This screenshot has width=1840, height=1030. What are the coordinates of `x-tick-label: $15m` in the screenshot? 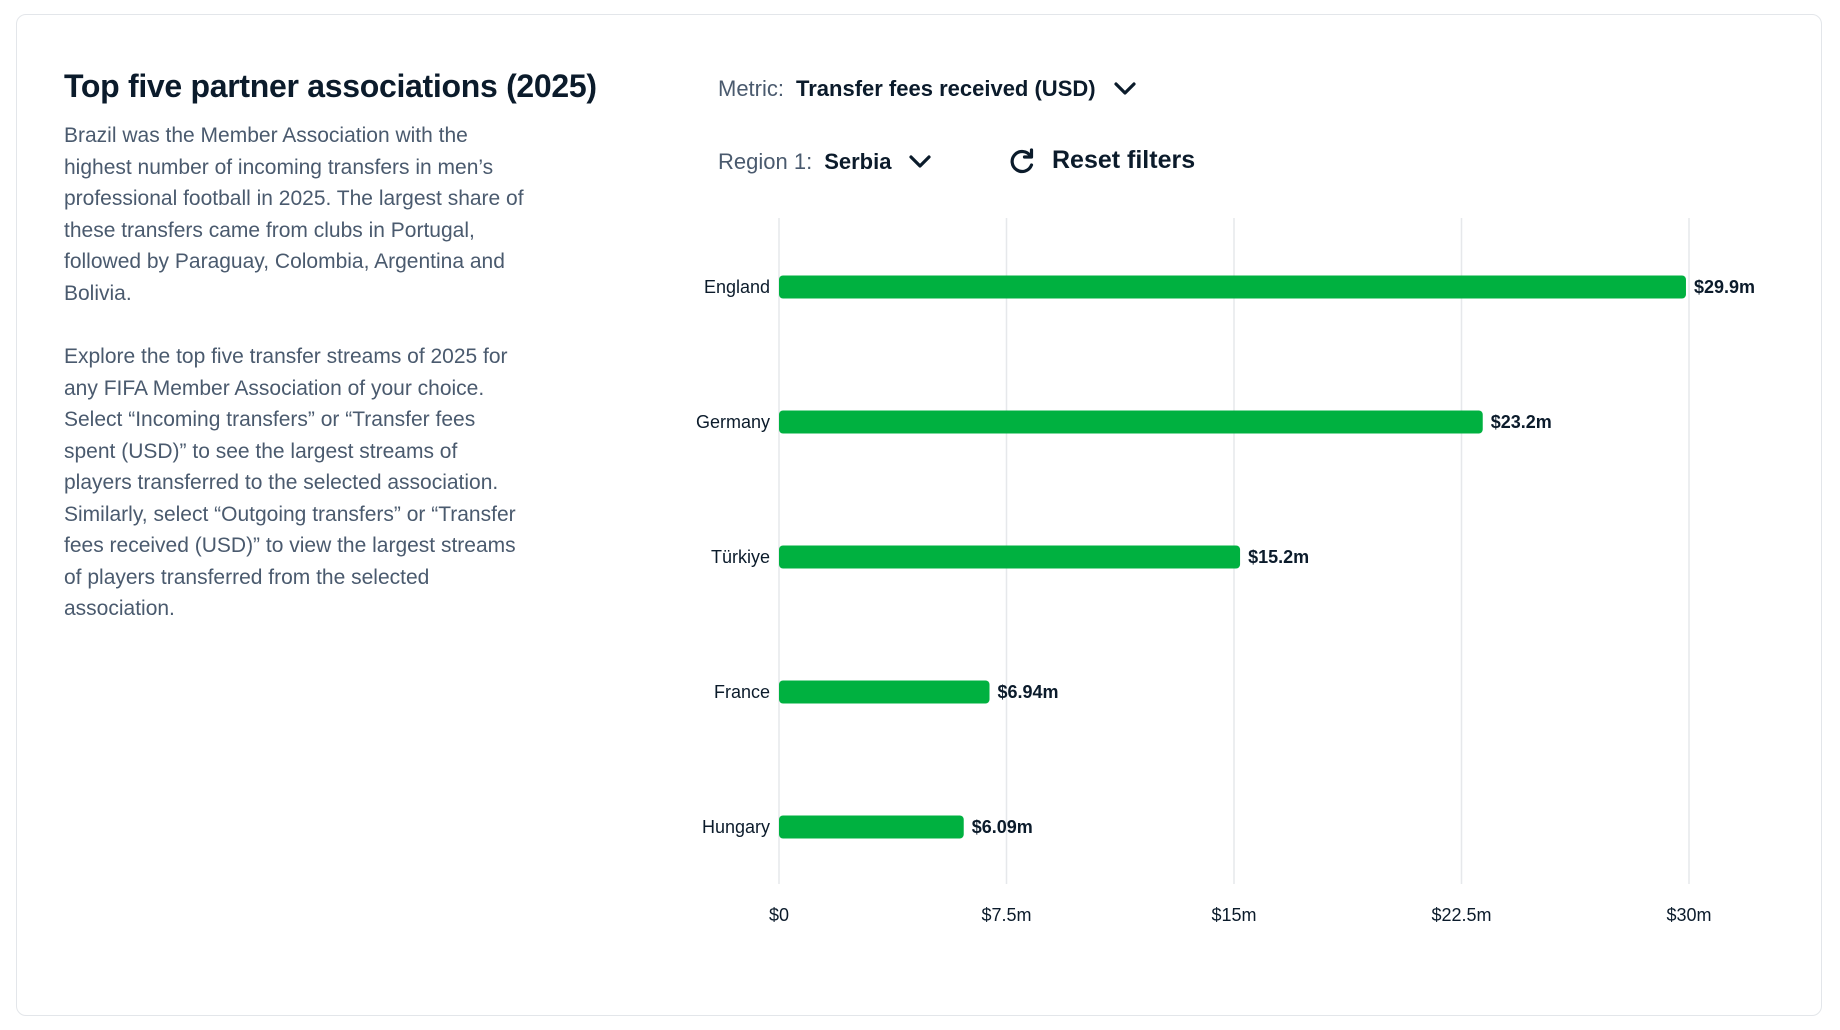 It's located at (1233, 915).